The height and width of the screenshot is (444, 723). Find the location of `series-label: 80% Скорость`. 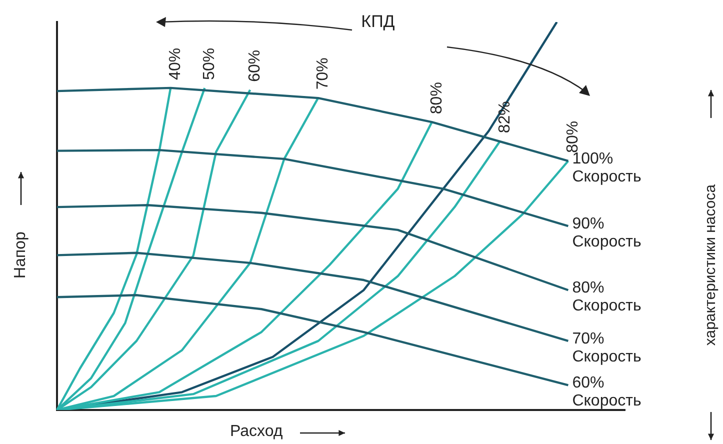

series-label: 80% Скорость is located at coordinates (607, 297).